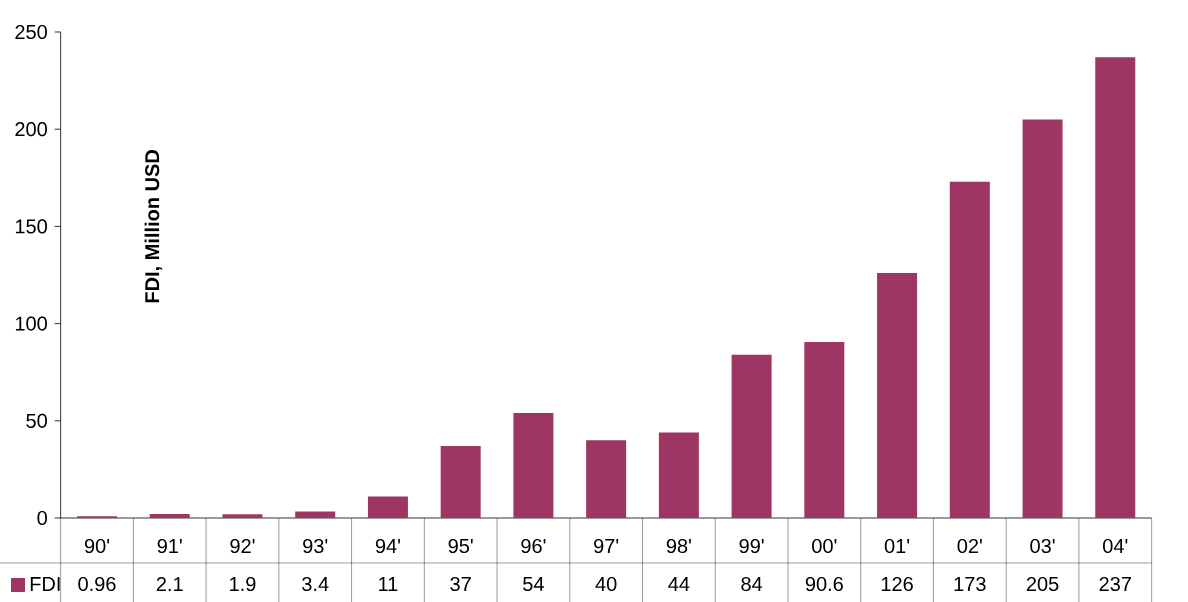 The image size is (1188, 602). I want to click on x-tick-label: 97', so click(606, 546).